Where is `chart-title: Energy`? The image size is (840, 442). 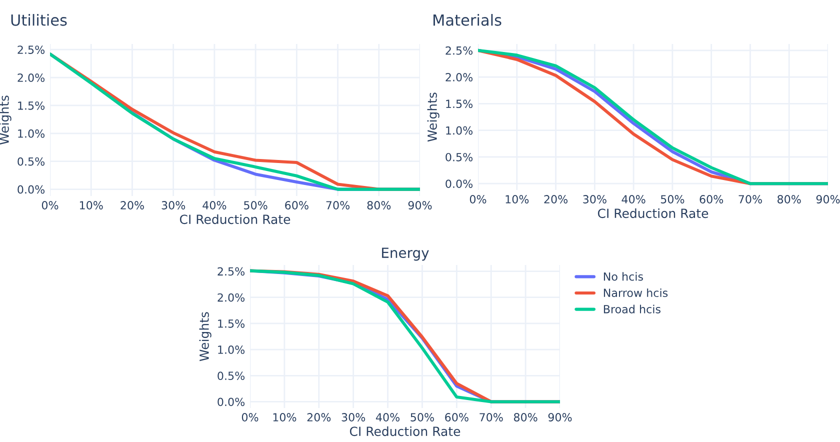
chart-title: Energy is located at coordinates (405, 254).